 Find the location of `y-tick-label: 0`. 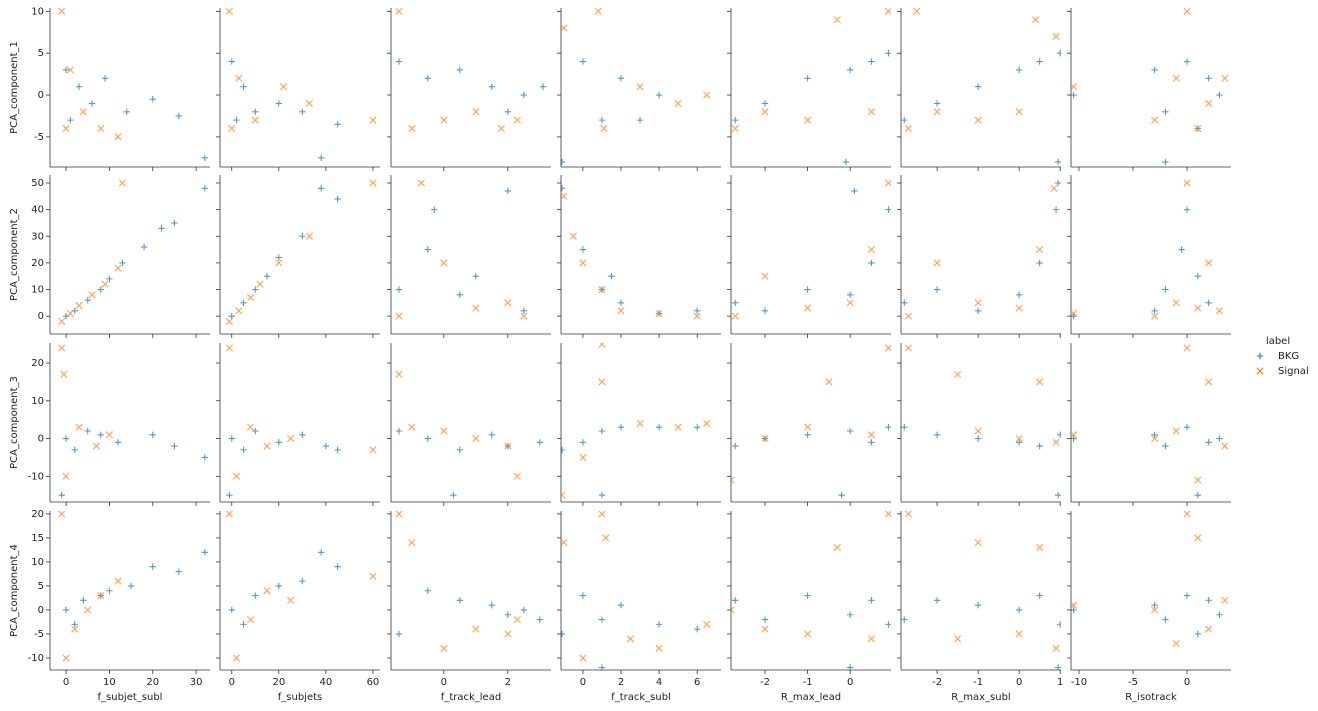

y-tick-label: 0 is located at coordinates (41, 610).